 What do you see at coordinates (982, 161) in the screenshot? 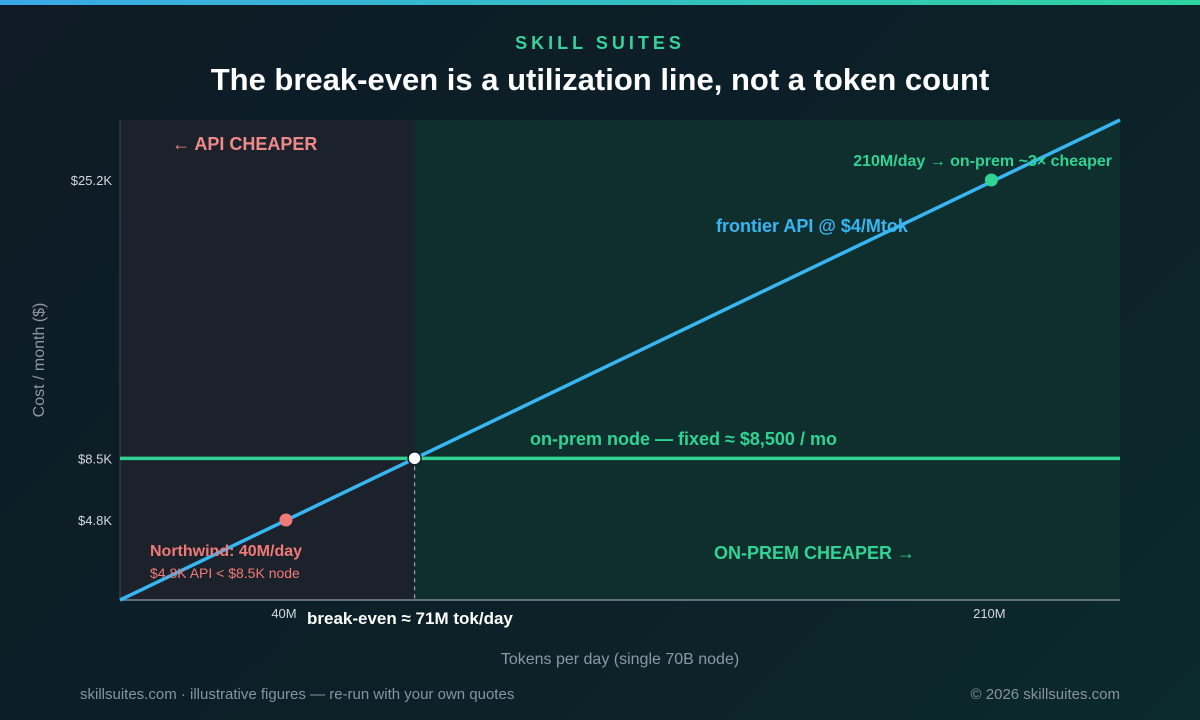
I see `high-volume-label: 210M/day → on-prem ~3× cheaper` at bounding box center [982, 161].